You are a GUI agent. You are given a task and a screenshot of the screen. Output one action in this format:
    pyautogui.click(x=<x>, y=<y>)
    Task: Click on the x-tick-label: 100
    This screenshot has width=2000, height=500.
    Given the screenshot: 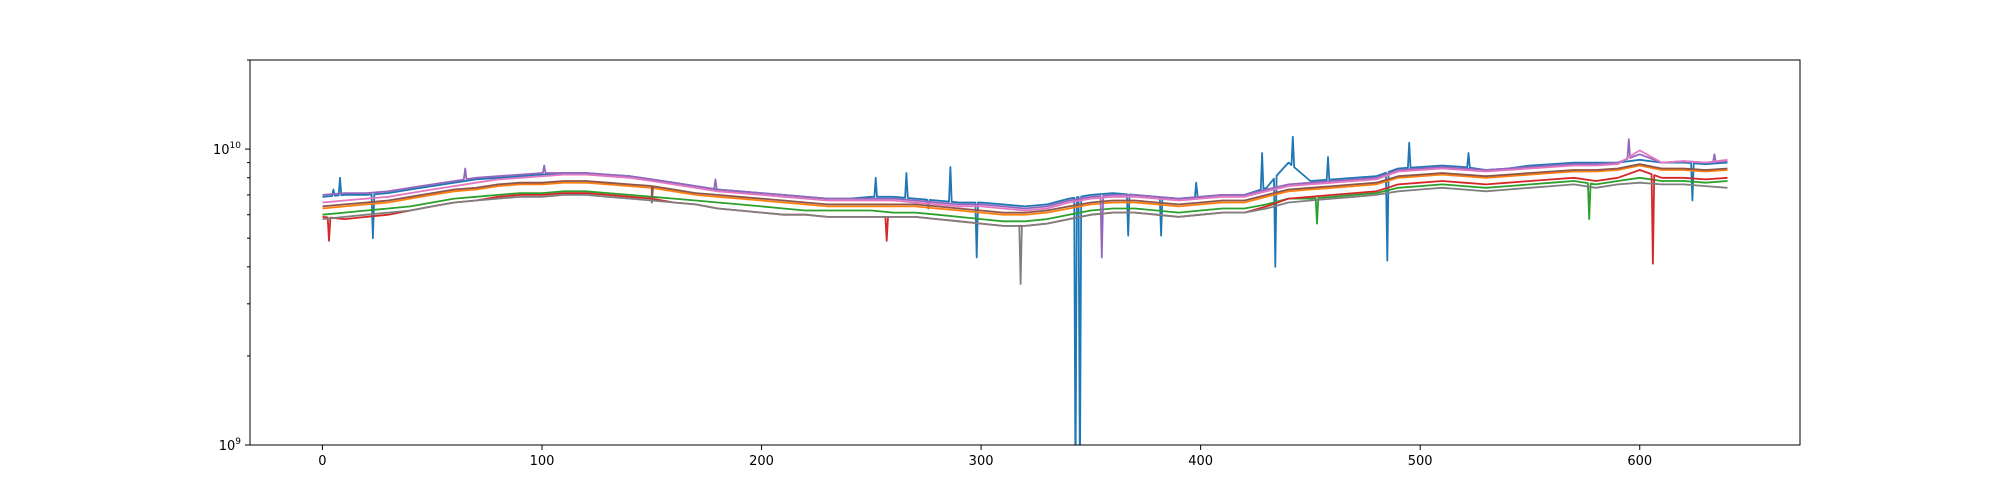 What is the action you would take?
    pyautogui.click(x=542, y=461)
    